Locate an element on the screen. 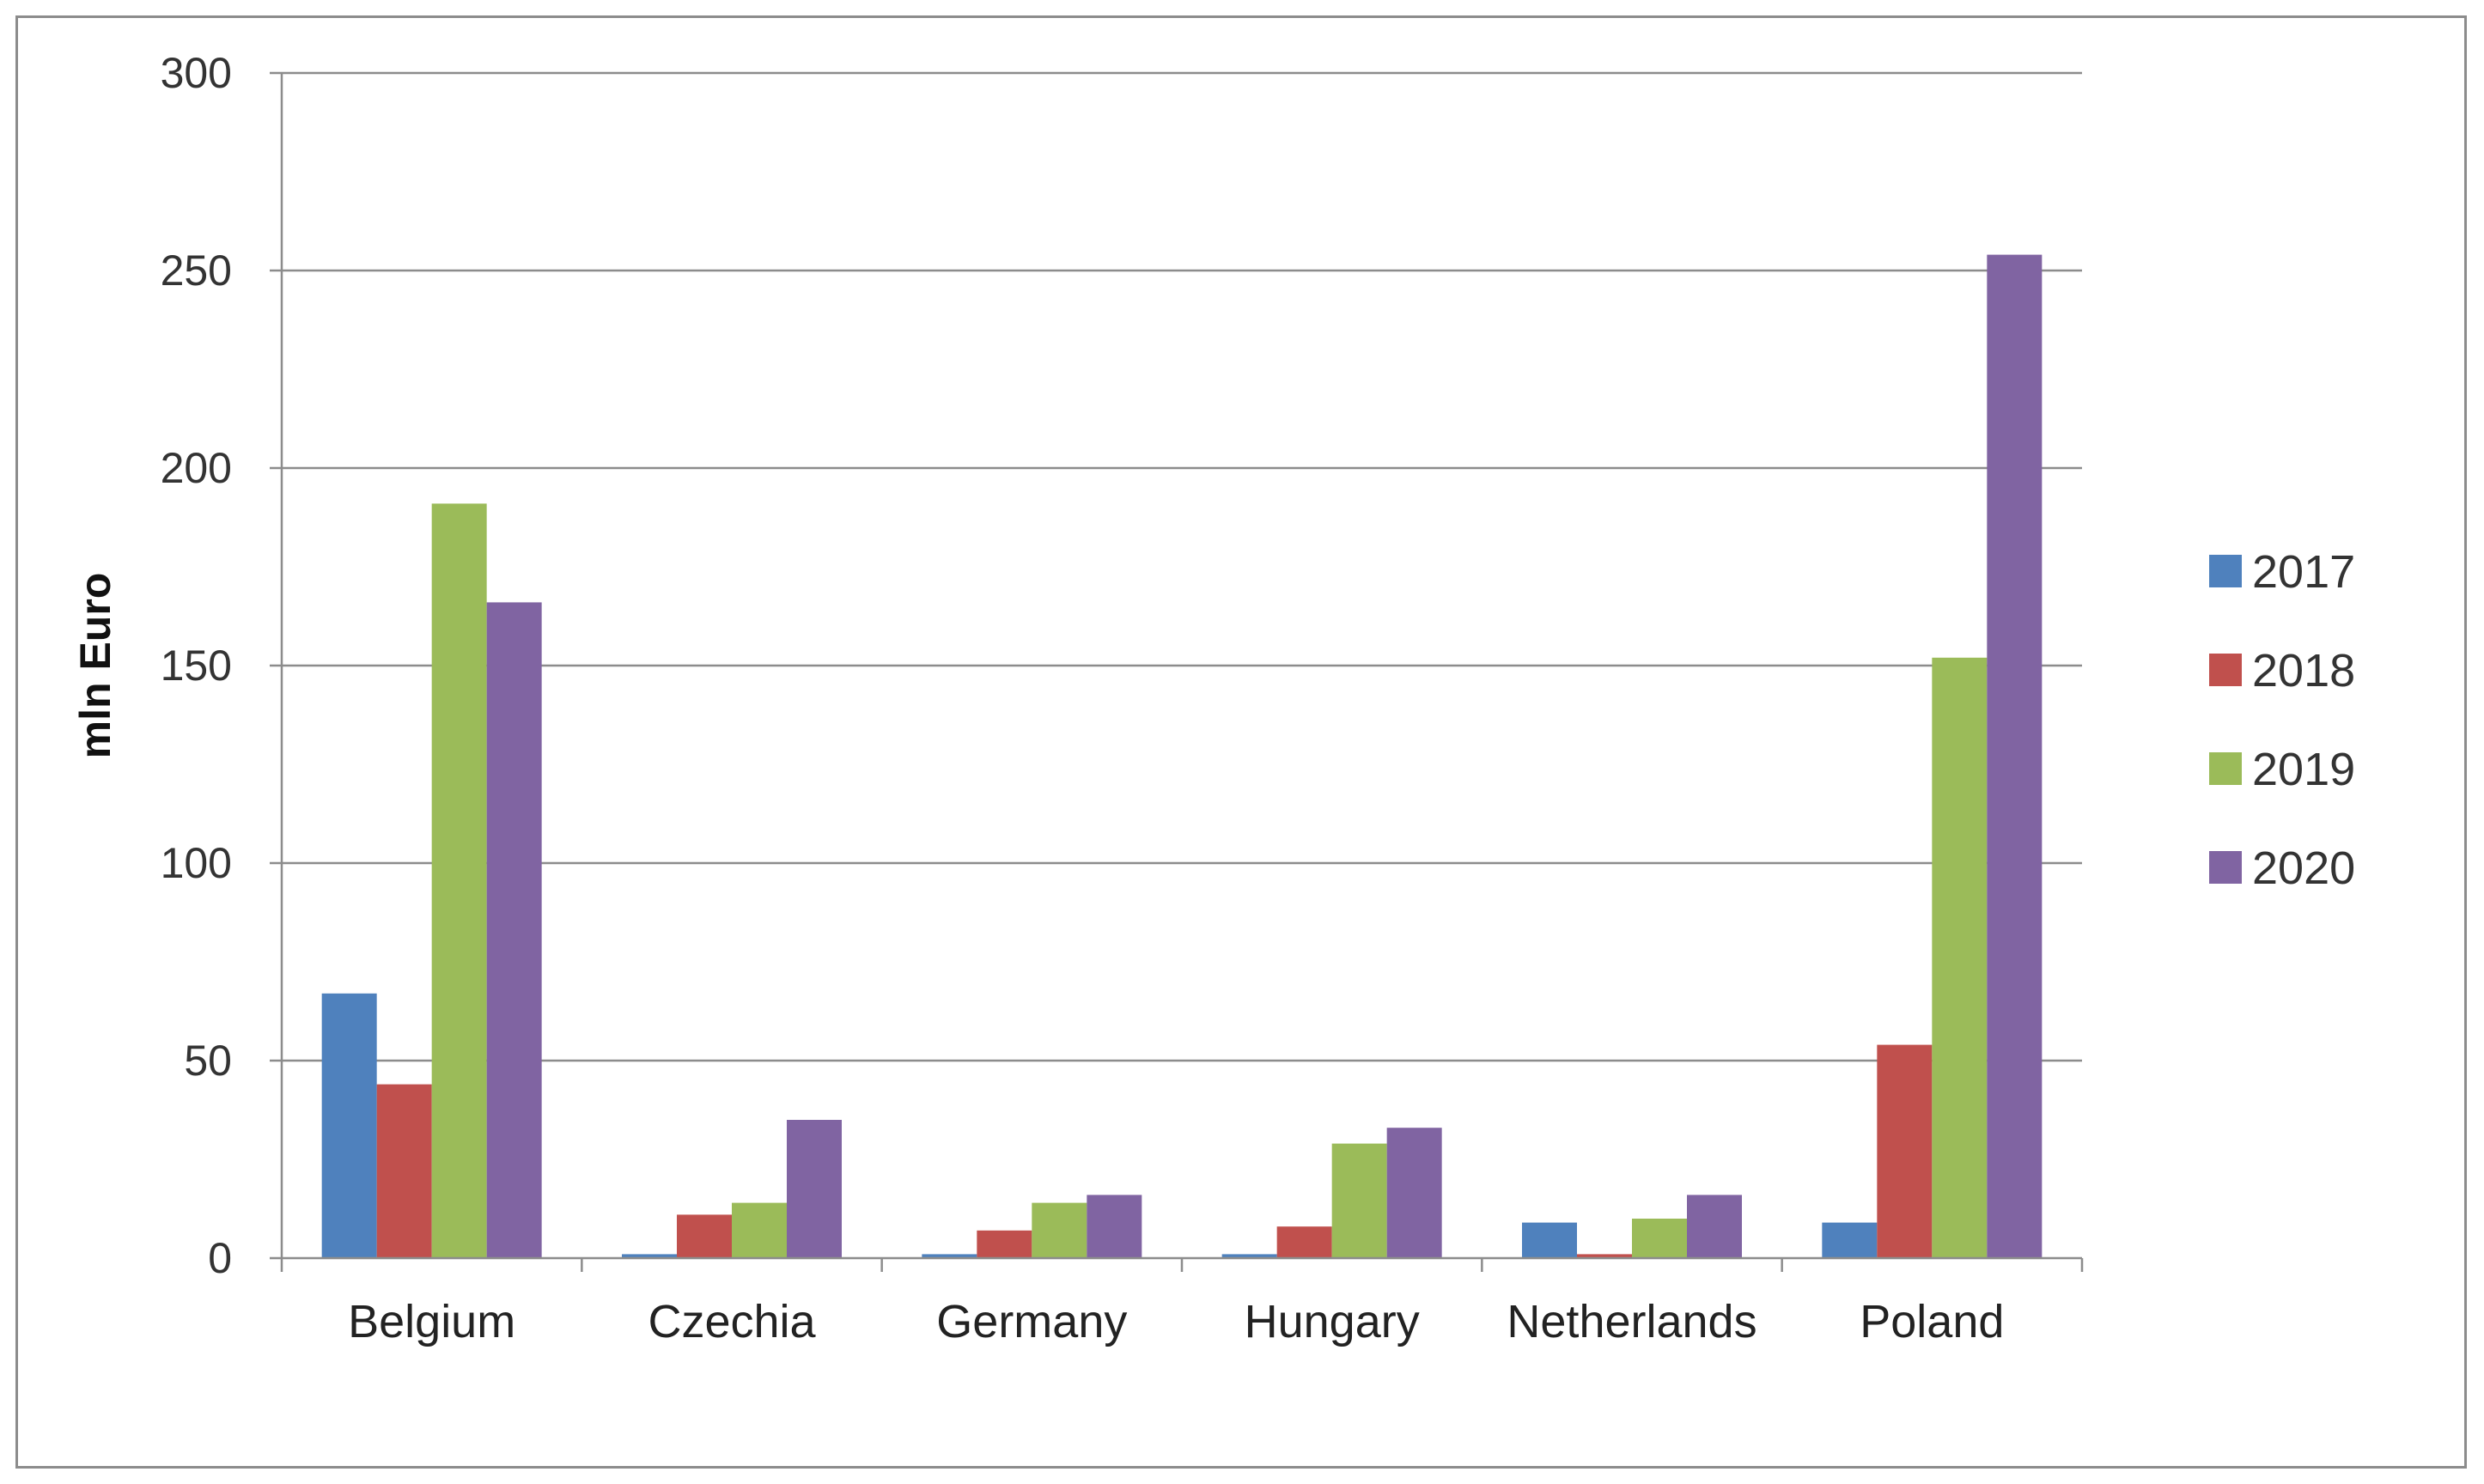  y-tick-label: 150 is located at coordinates (196, 666).